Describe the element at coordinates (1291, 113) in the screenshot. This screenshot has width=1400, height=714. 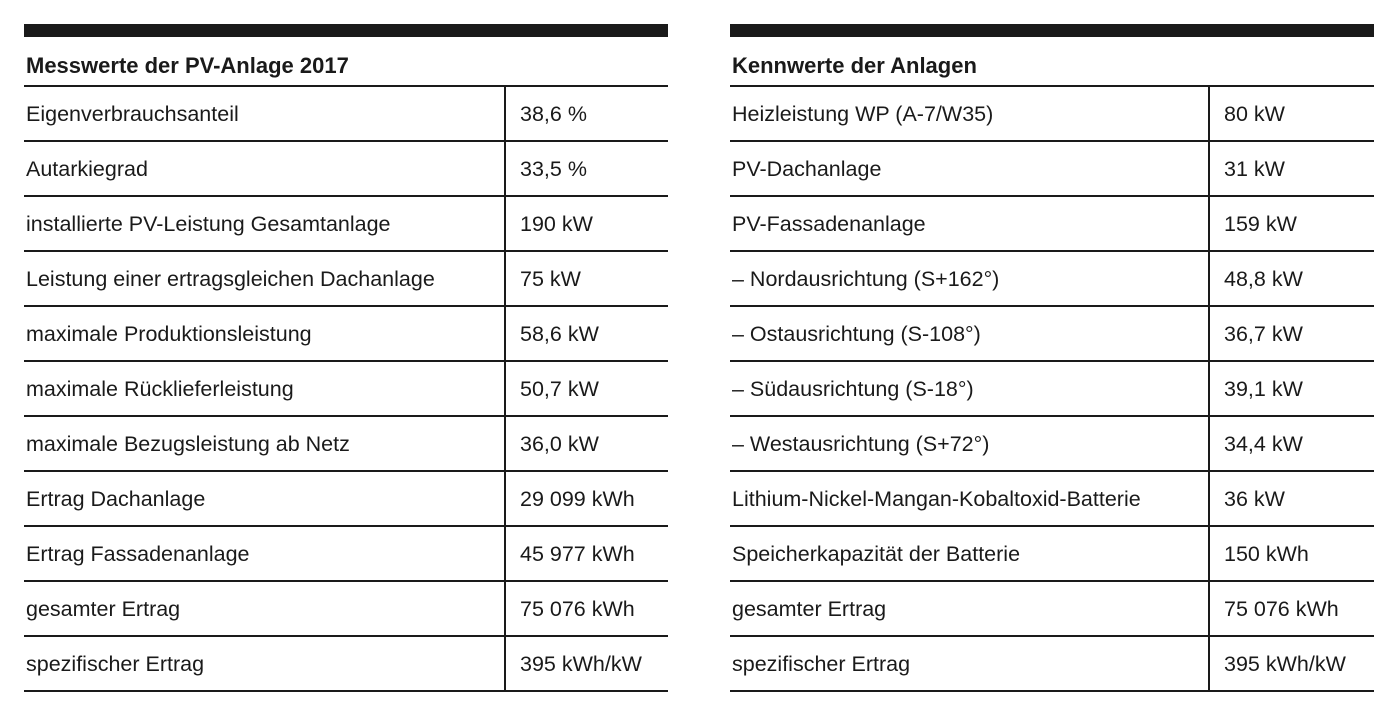
I see `row-value: 80 kW` at that location.